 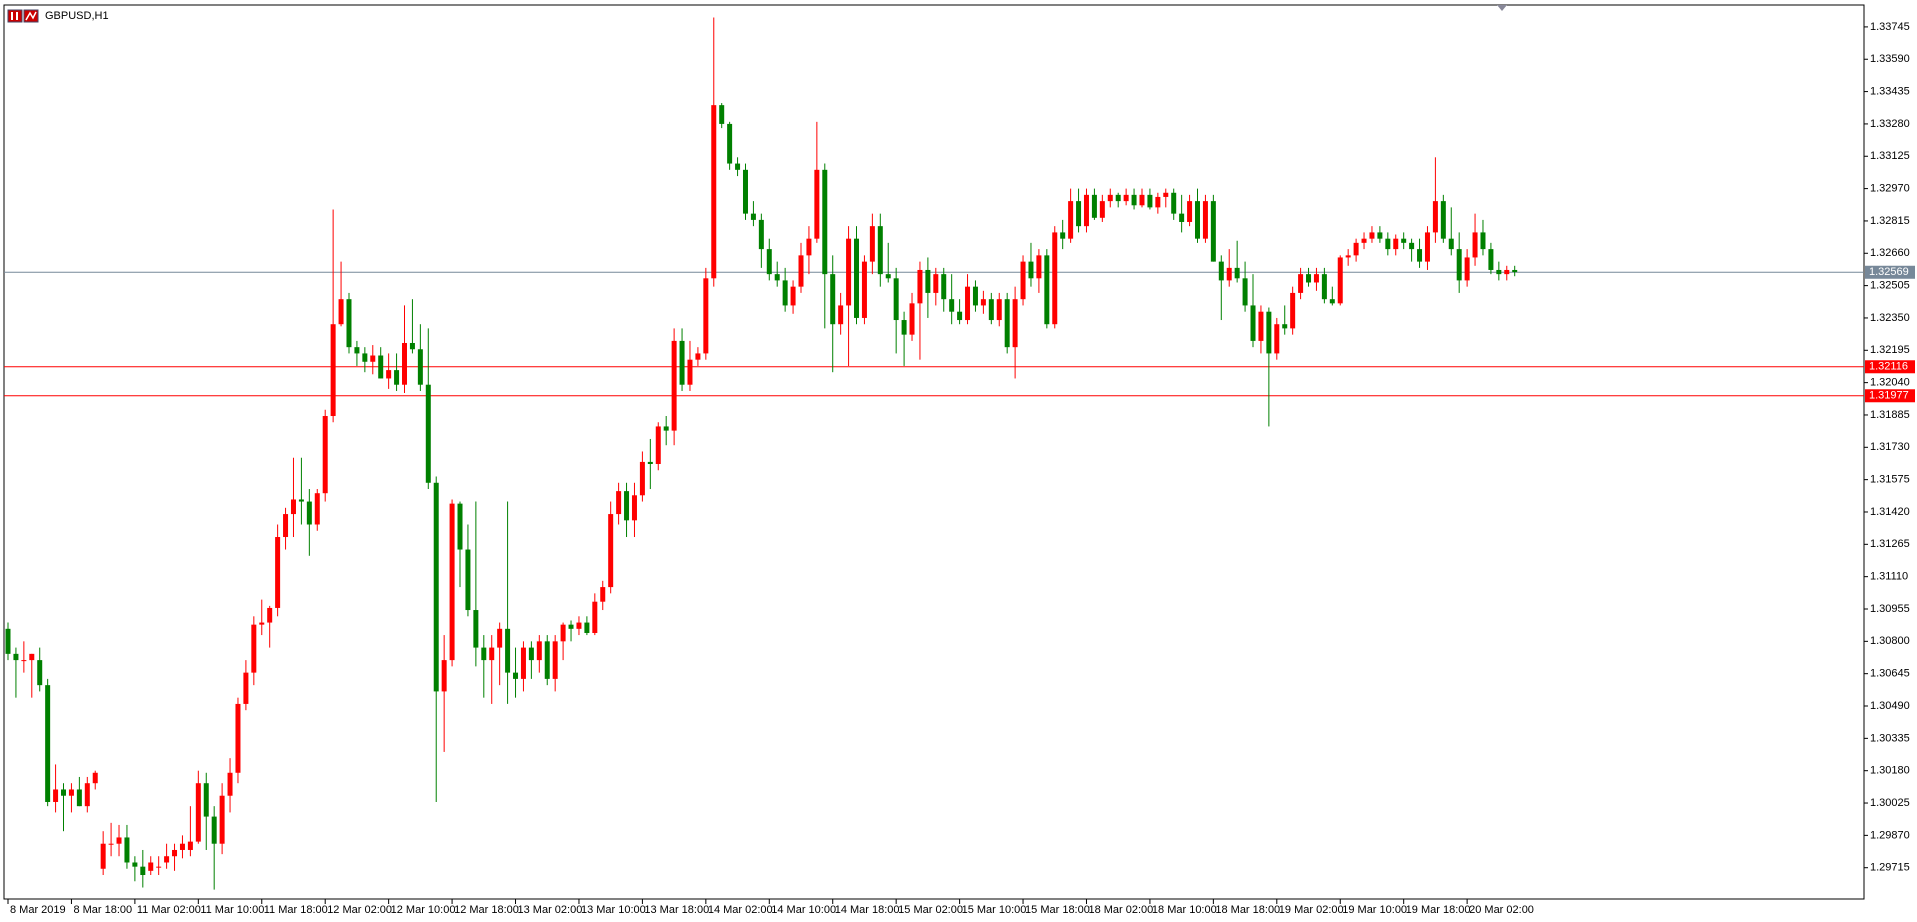 I want to click on y-tick-label: 1.30955, so click(x=1890, y=609).